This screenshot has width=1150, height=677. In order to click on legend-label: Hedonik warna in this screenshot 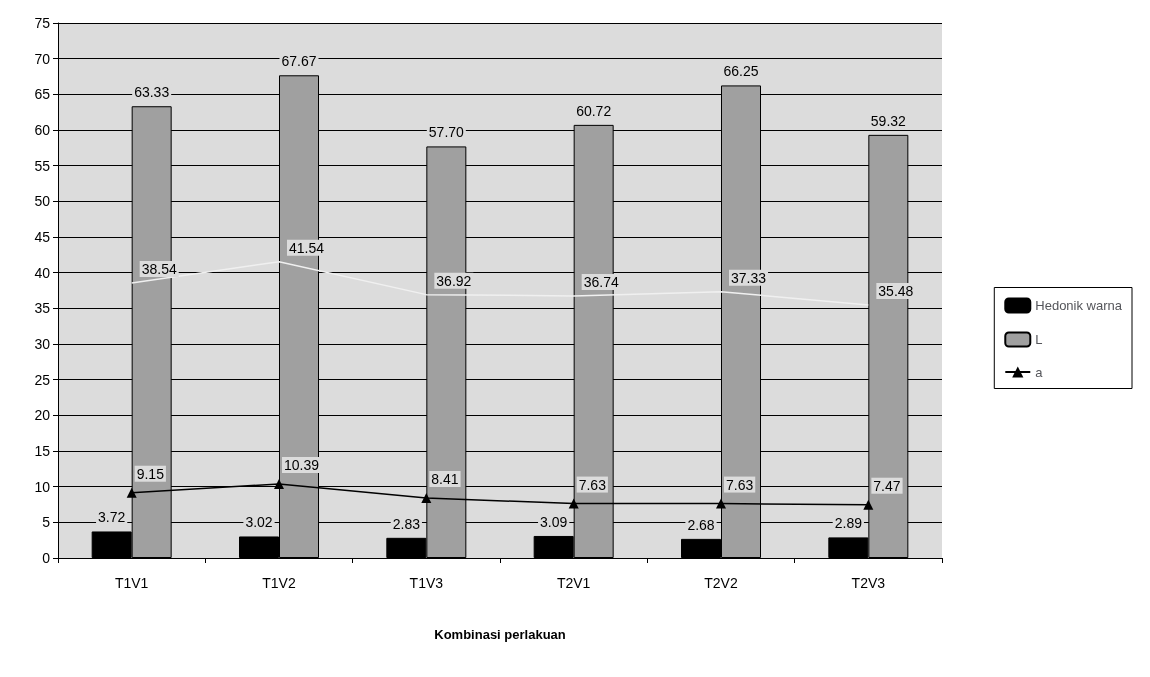, I will do `click(1079, 305)`.